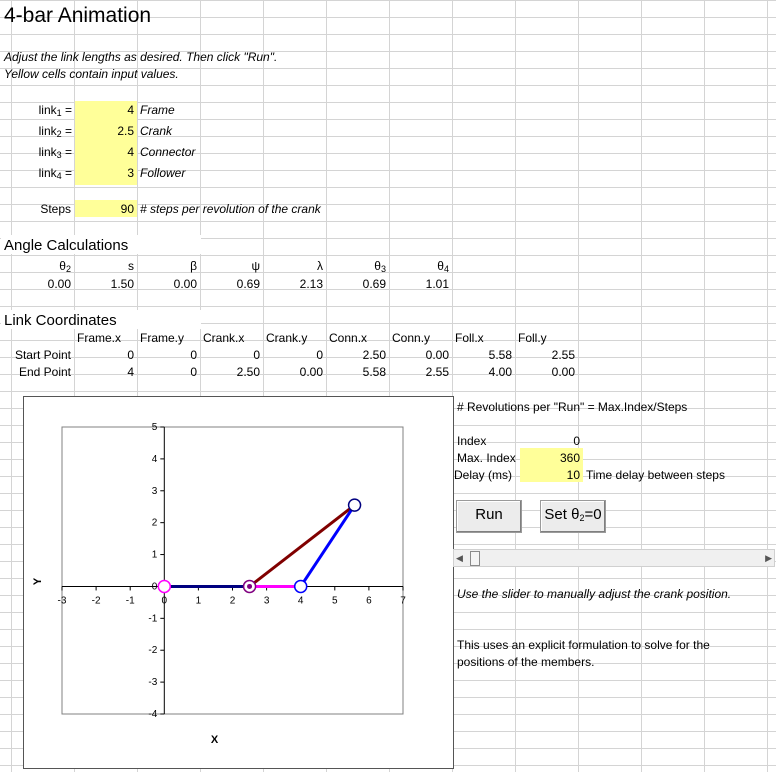 This screenshot has width=776, height=772. I want to click on y-tick-label: 3, so click(155, 491).